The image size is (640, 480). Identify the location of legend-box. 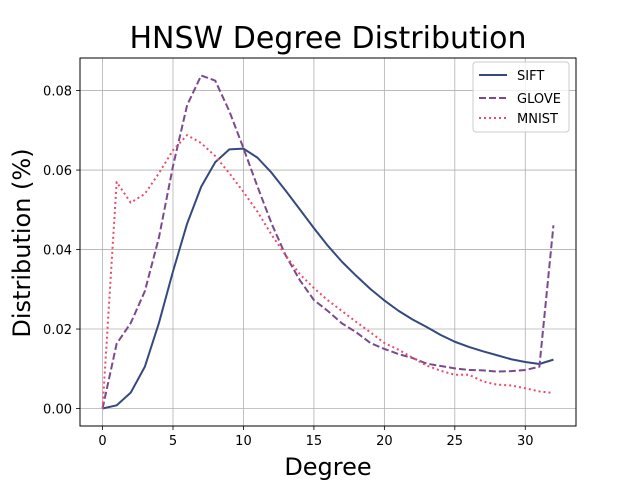
(521, 97).